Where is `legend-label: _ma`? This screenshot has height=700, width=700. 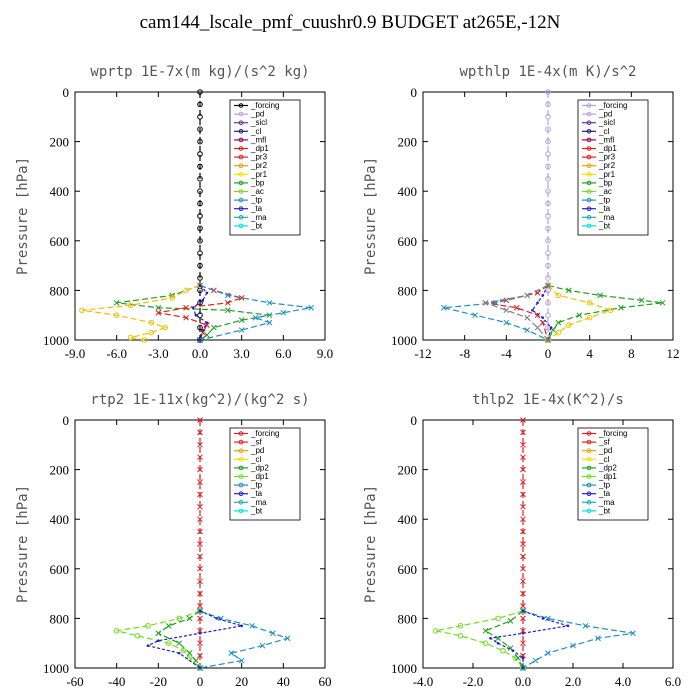 legend-label: _ma is located at coordinates (258, 217).